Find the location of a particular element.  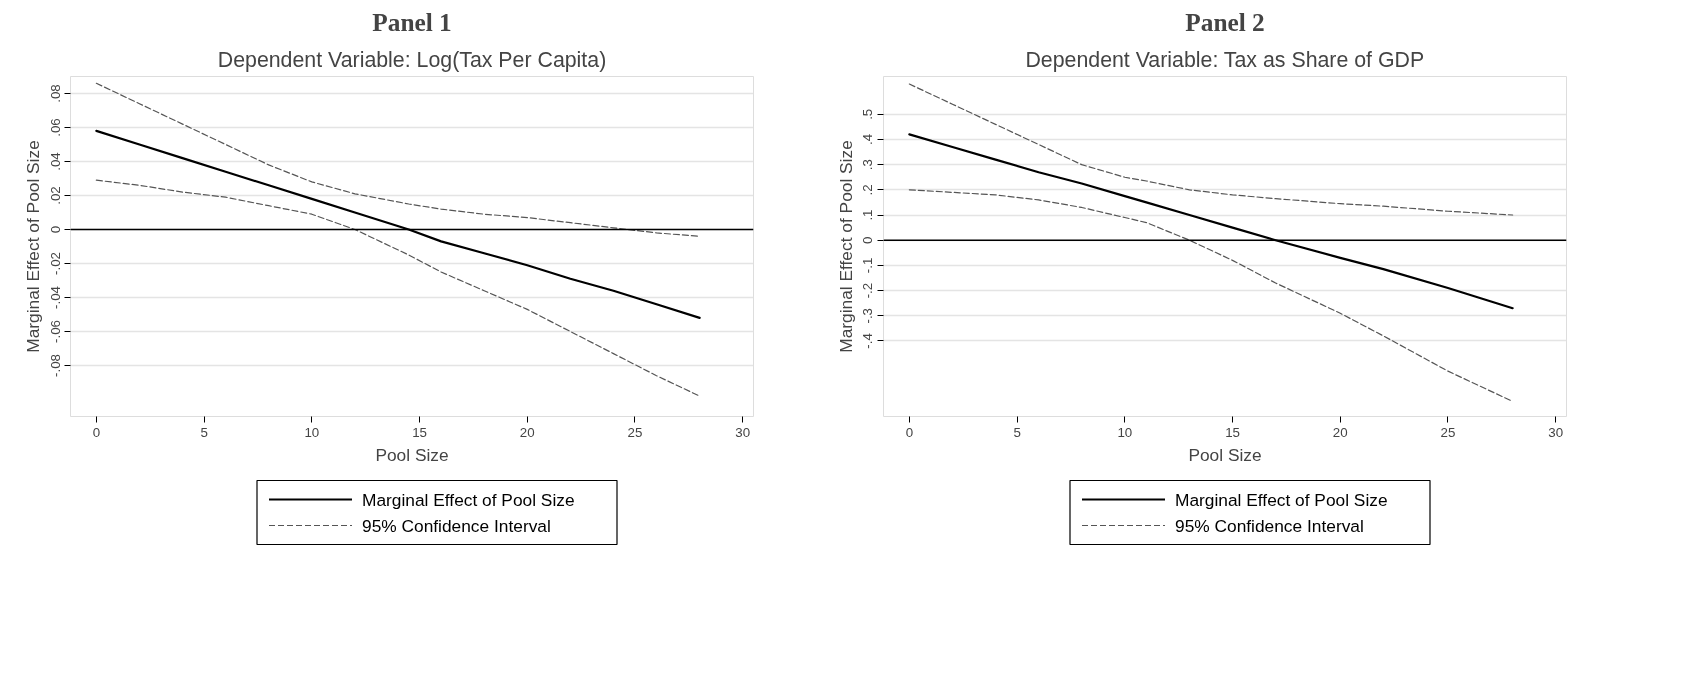

y-tick-label: .1 is located at coordinates (868, 215).